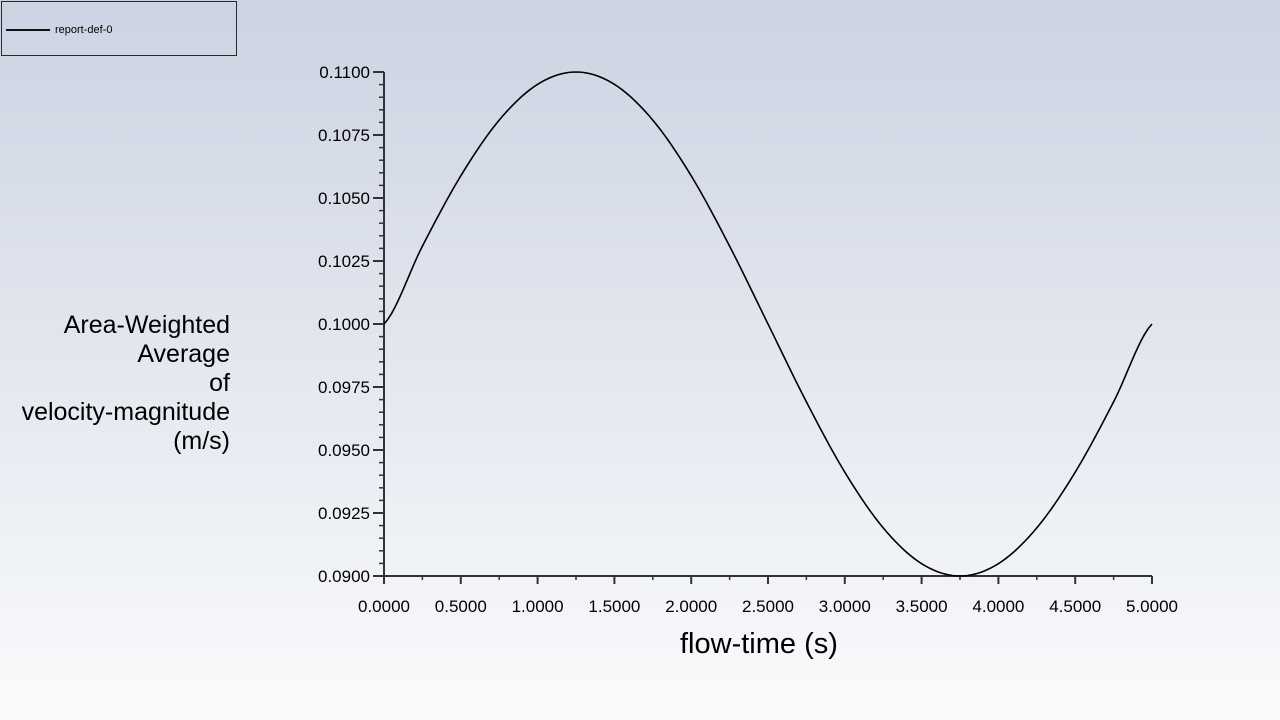  What do you see at coordinates (344, 324) in the screenshot?
I see `y-tick-label: 0.1000` at bounding box center [344, 324].